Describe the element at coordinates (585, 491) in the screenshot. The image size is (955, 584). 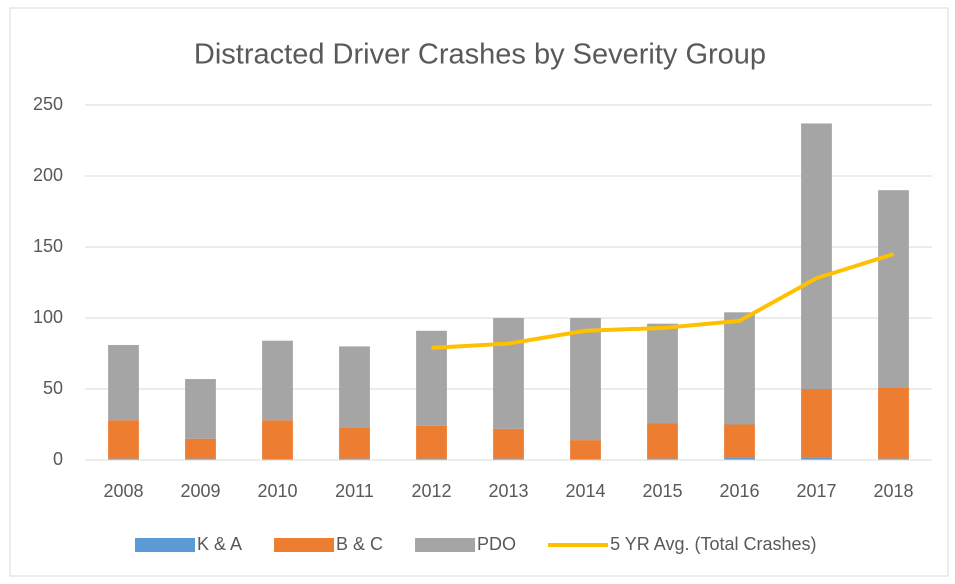
I see `x-tick-label: 2014` at that location.